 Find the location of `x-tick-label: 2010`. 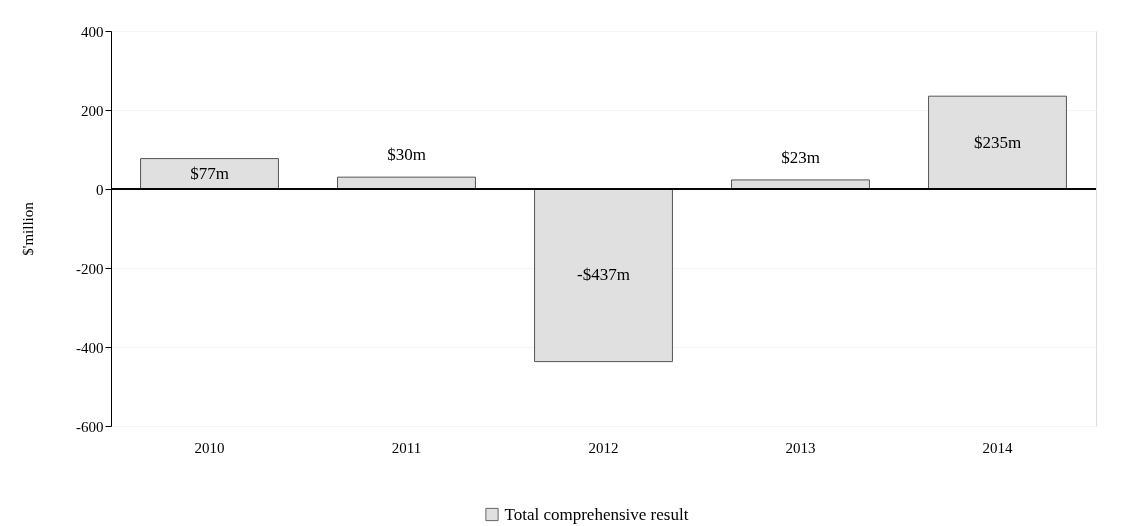

x-tick-label: 2010 is located at coordinates (209, 447).